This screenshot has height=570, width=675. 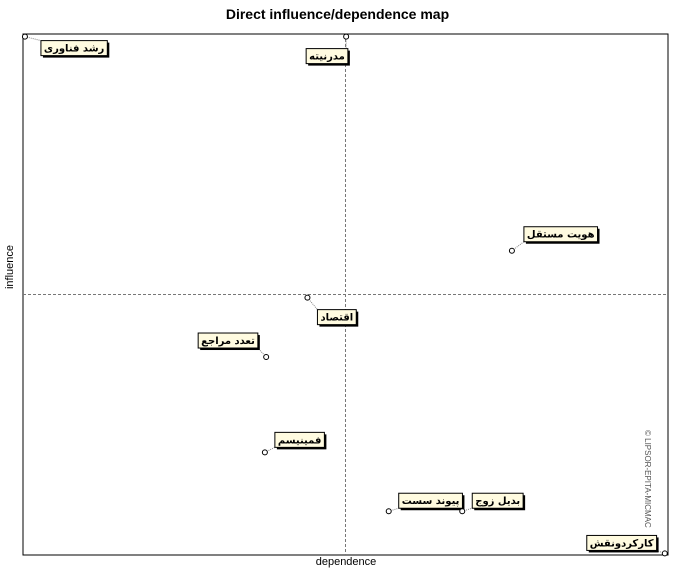 I want to click on map-point: کارکردونقش, so click(x=627, y=545).